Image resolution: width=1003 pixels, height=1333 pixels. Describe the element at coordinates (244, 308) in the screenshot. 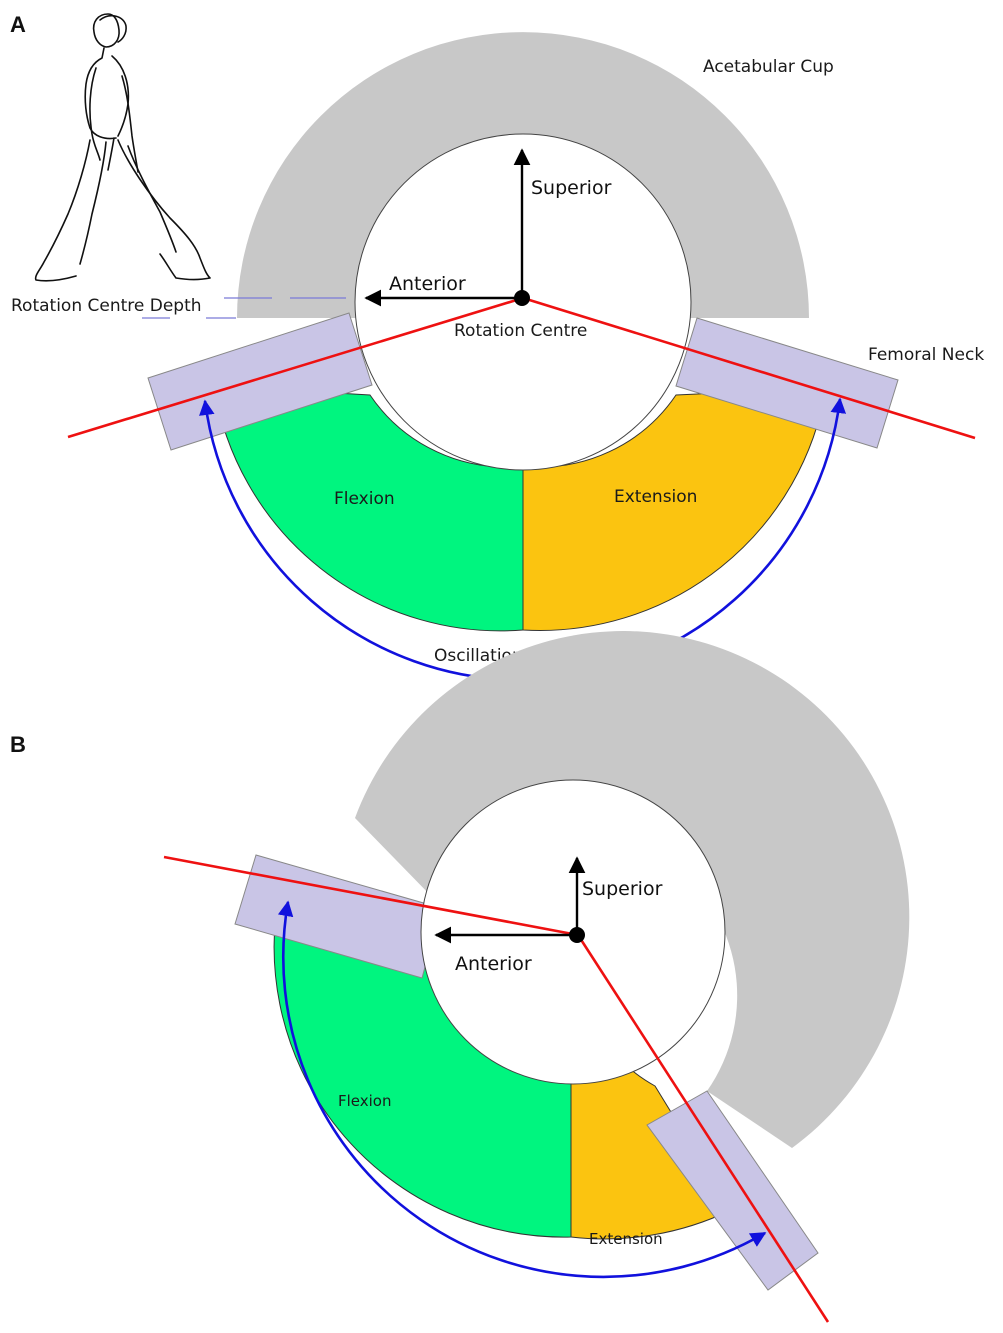

I see `rotation-centre-depth-marker` at that location.